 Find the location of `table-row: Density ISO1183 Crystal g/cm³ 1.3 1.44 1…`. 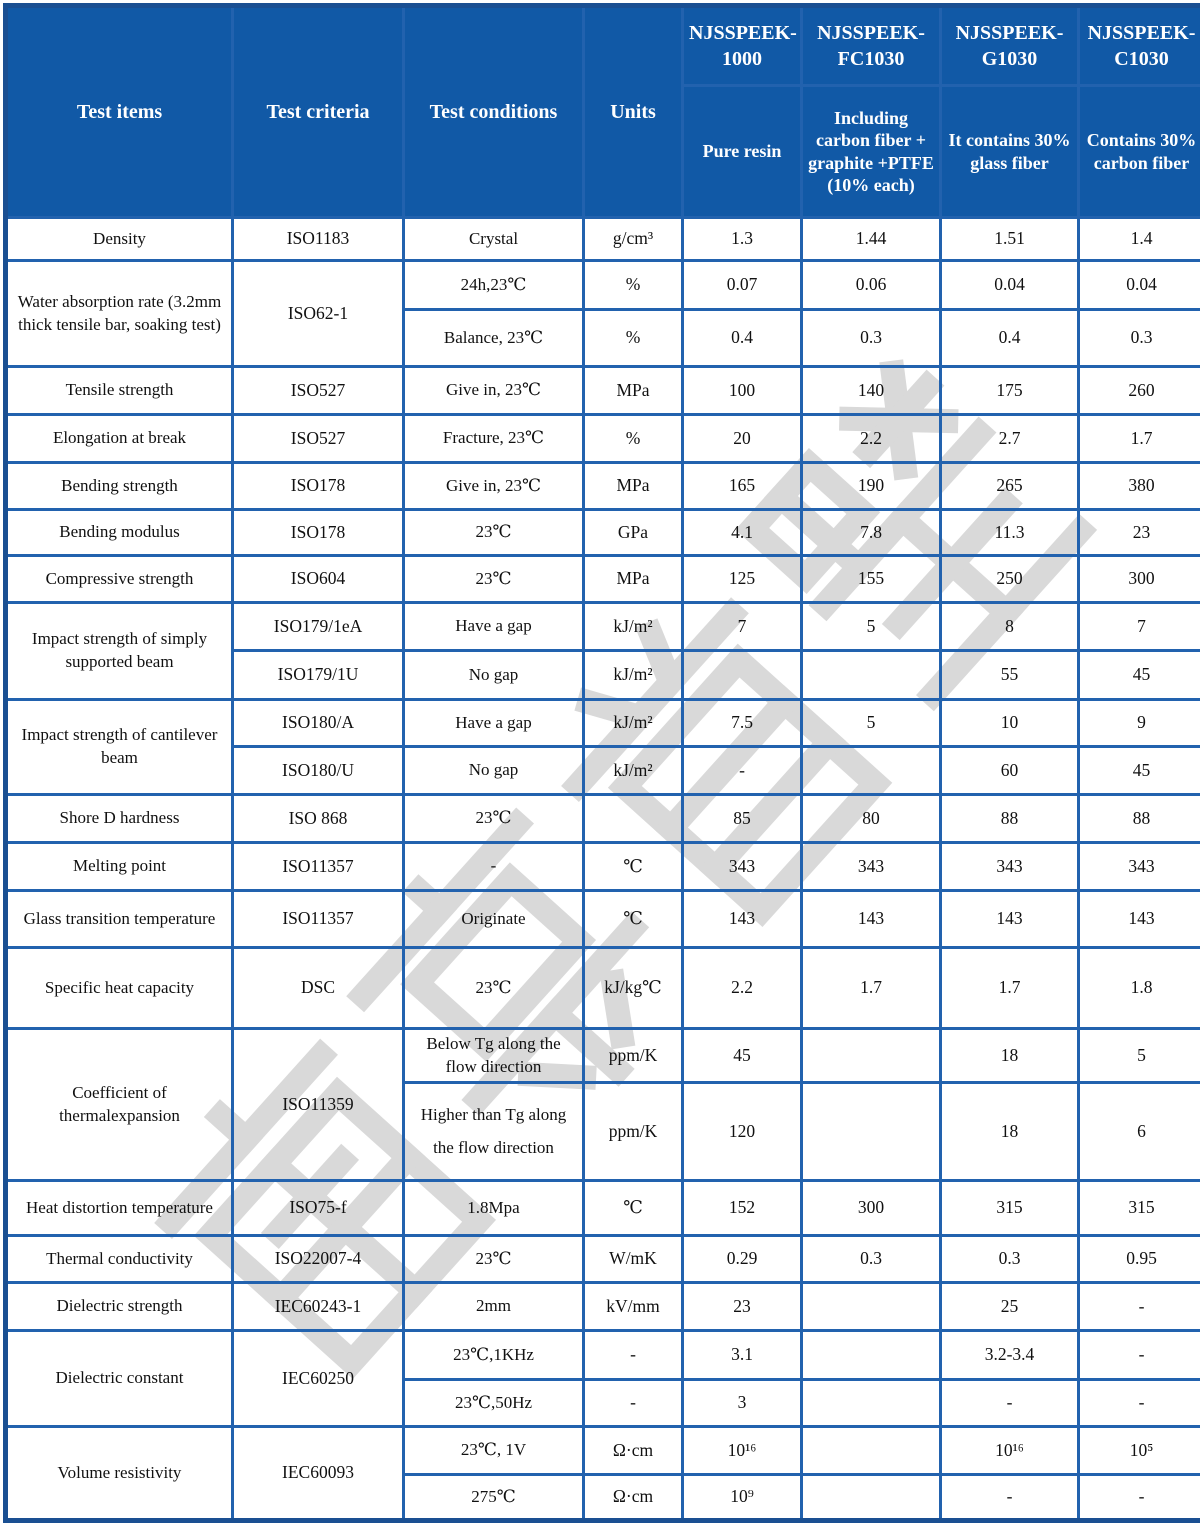

table-row: Density ISO1183 Crystal g/cm³ 1.3 1.44 1… is located at coordinates (602, 239).